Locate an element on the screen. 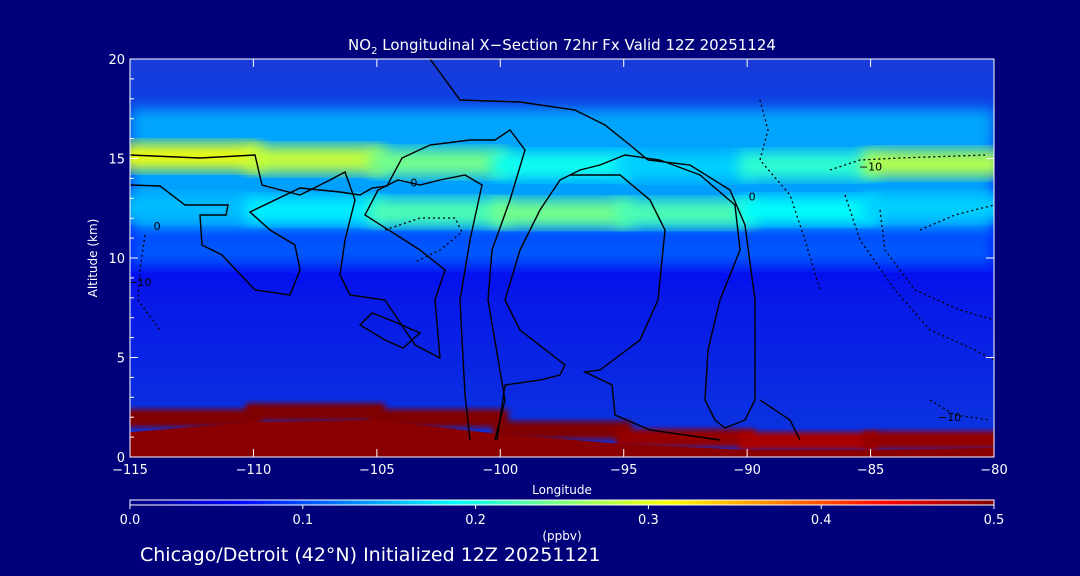  x-axis-label: Longitude is located at coordinates (562, 490).